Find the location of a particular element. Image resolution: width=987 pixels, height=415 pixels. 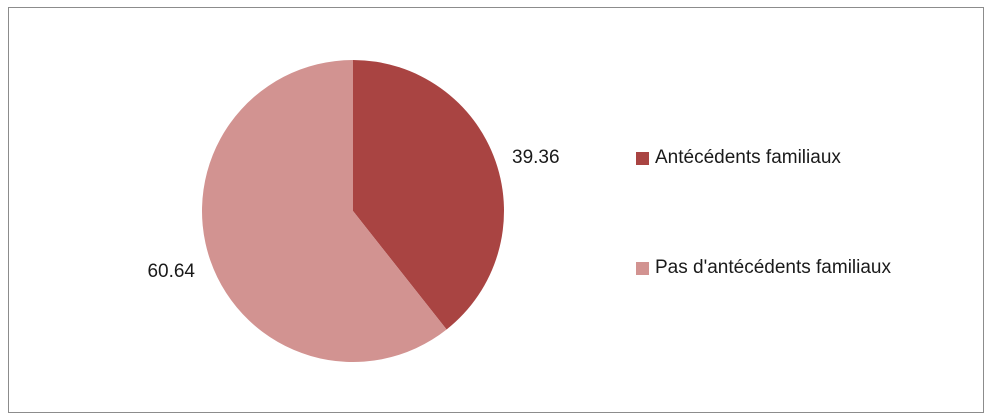

legend-label-pas-antecedents: Pas d'antécédents familiaux is located at coordinates (773, 267).